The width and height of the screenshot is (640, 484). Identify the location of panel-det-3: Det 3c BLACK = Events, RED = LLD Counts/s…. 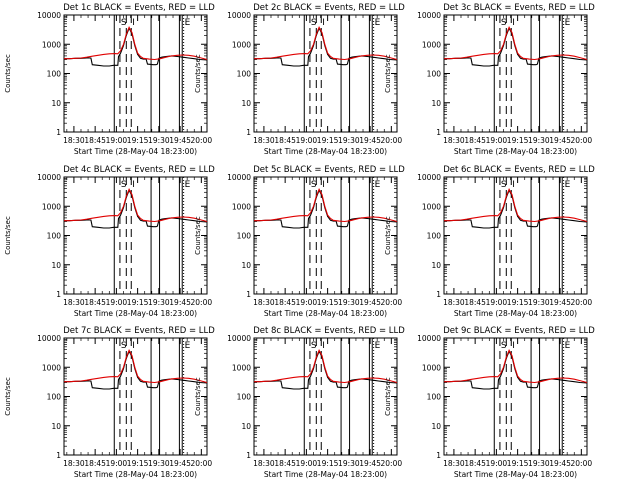
(489, 79).